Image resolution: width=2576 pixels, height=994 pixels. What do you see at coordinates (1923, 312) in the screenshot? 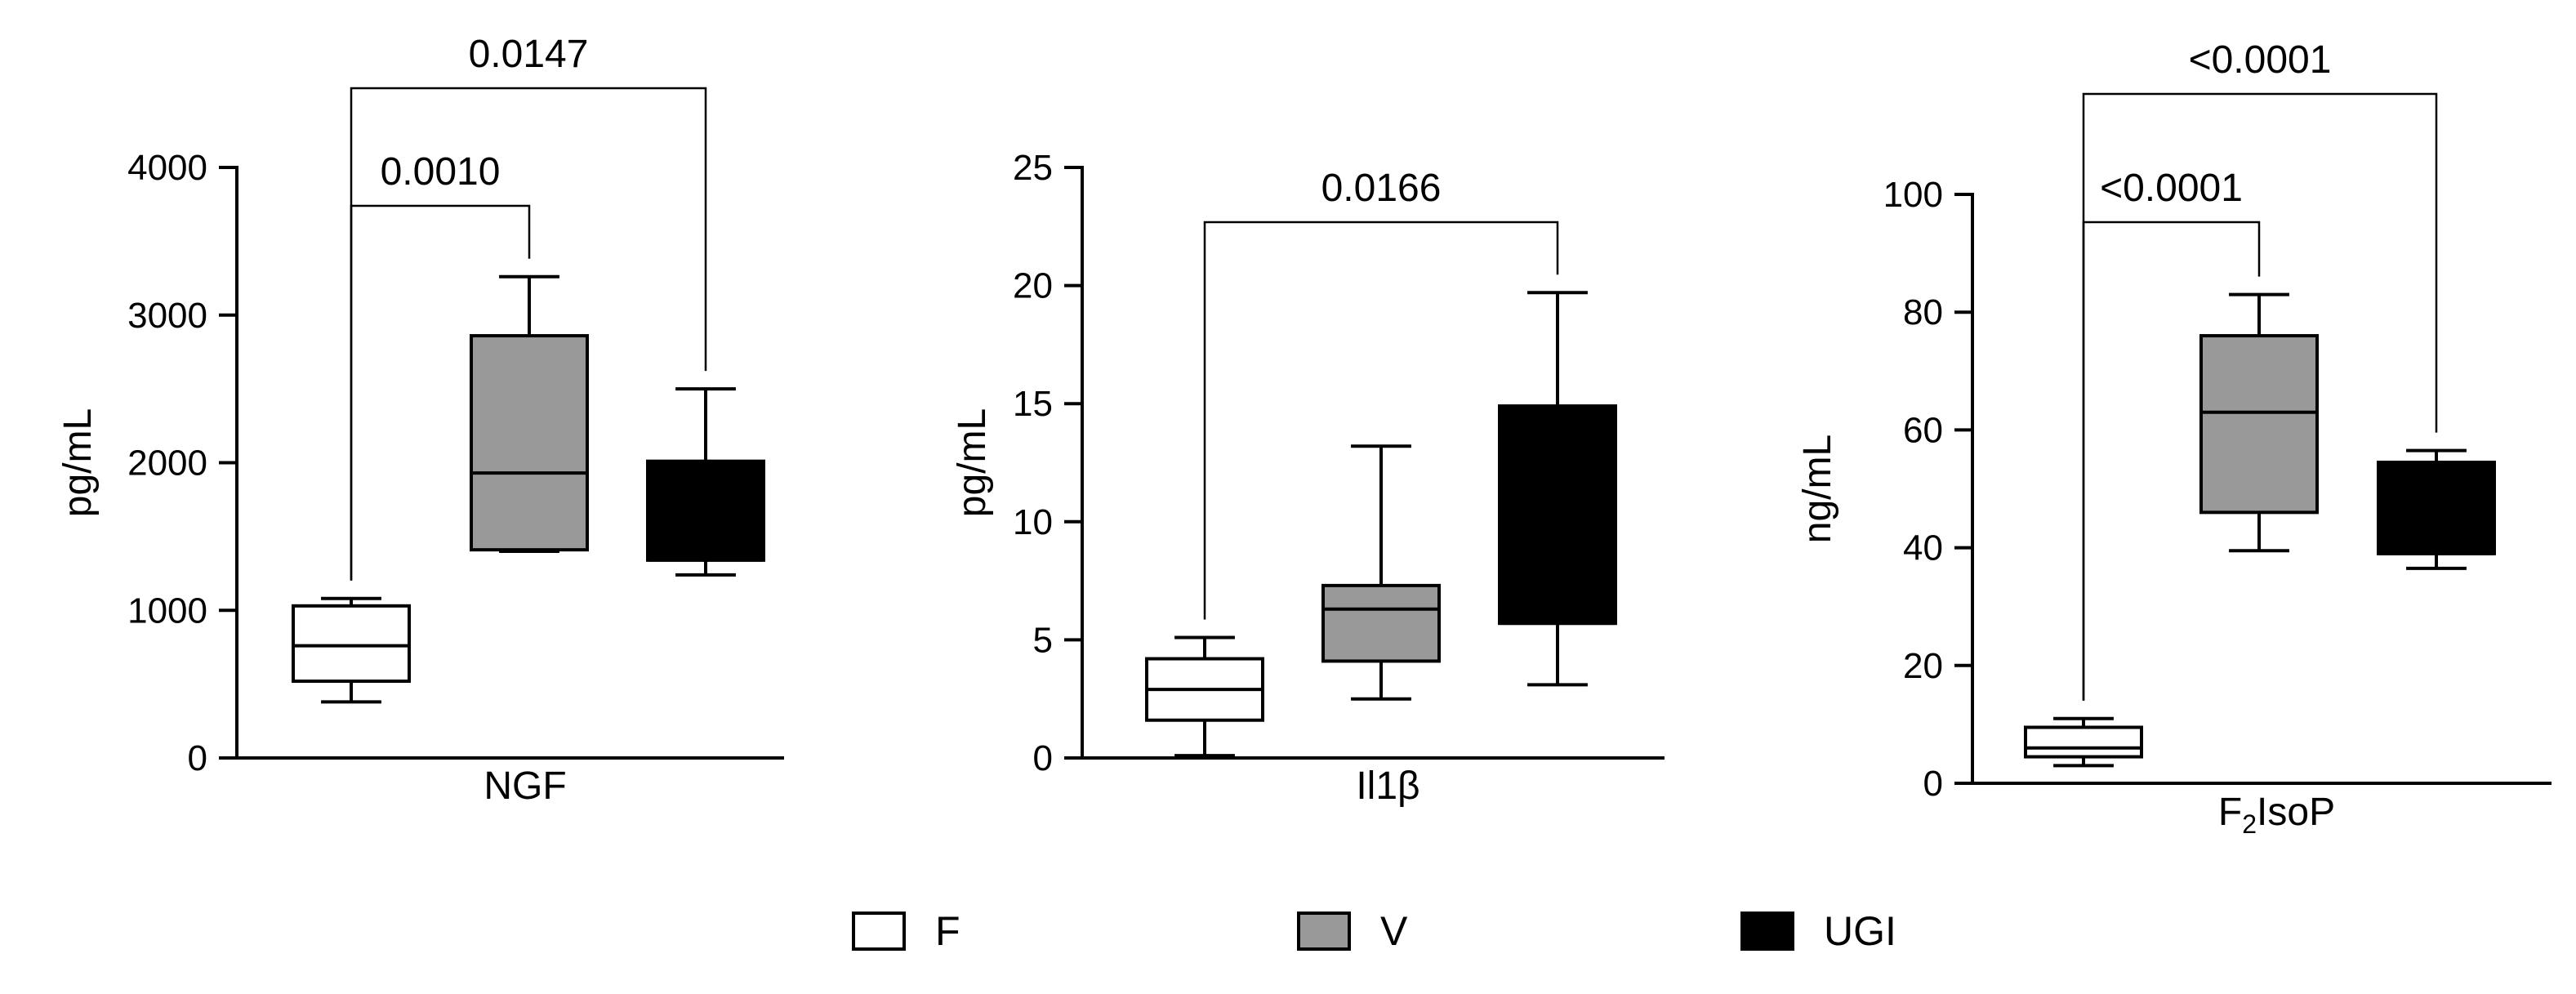
I see `y-tick-label: 80` at bounding box center [1923, 312].